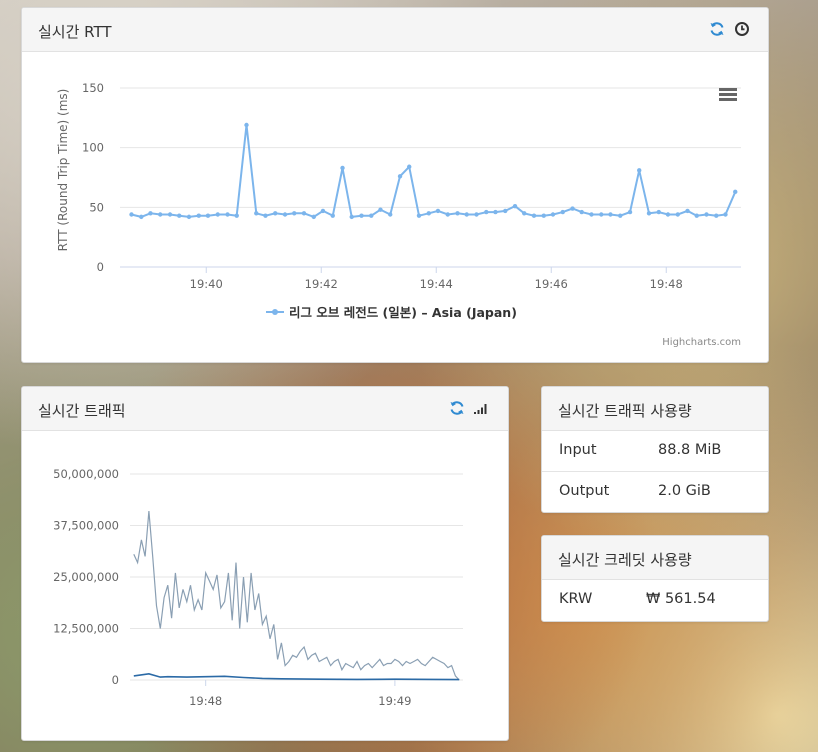  Describe the element at coordinates (86, 526) in the screenshot. I see `traffic-y-tick-label: 37,500,000` at that location.